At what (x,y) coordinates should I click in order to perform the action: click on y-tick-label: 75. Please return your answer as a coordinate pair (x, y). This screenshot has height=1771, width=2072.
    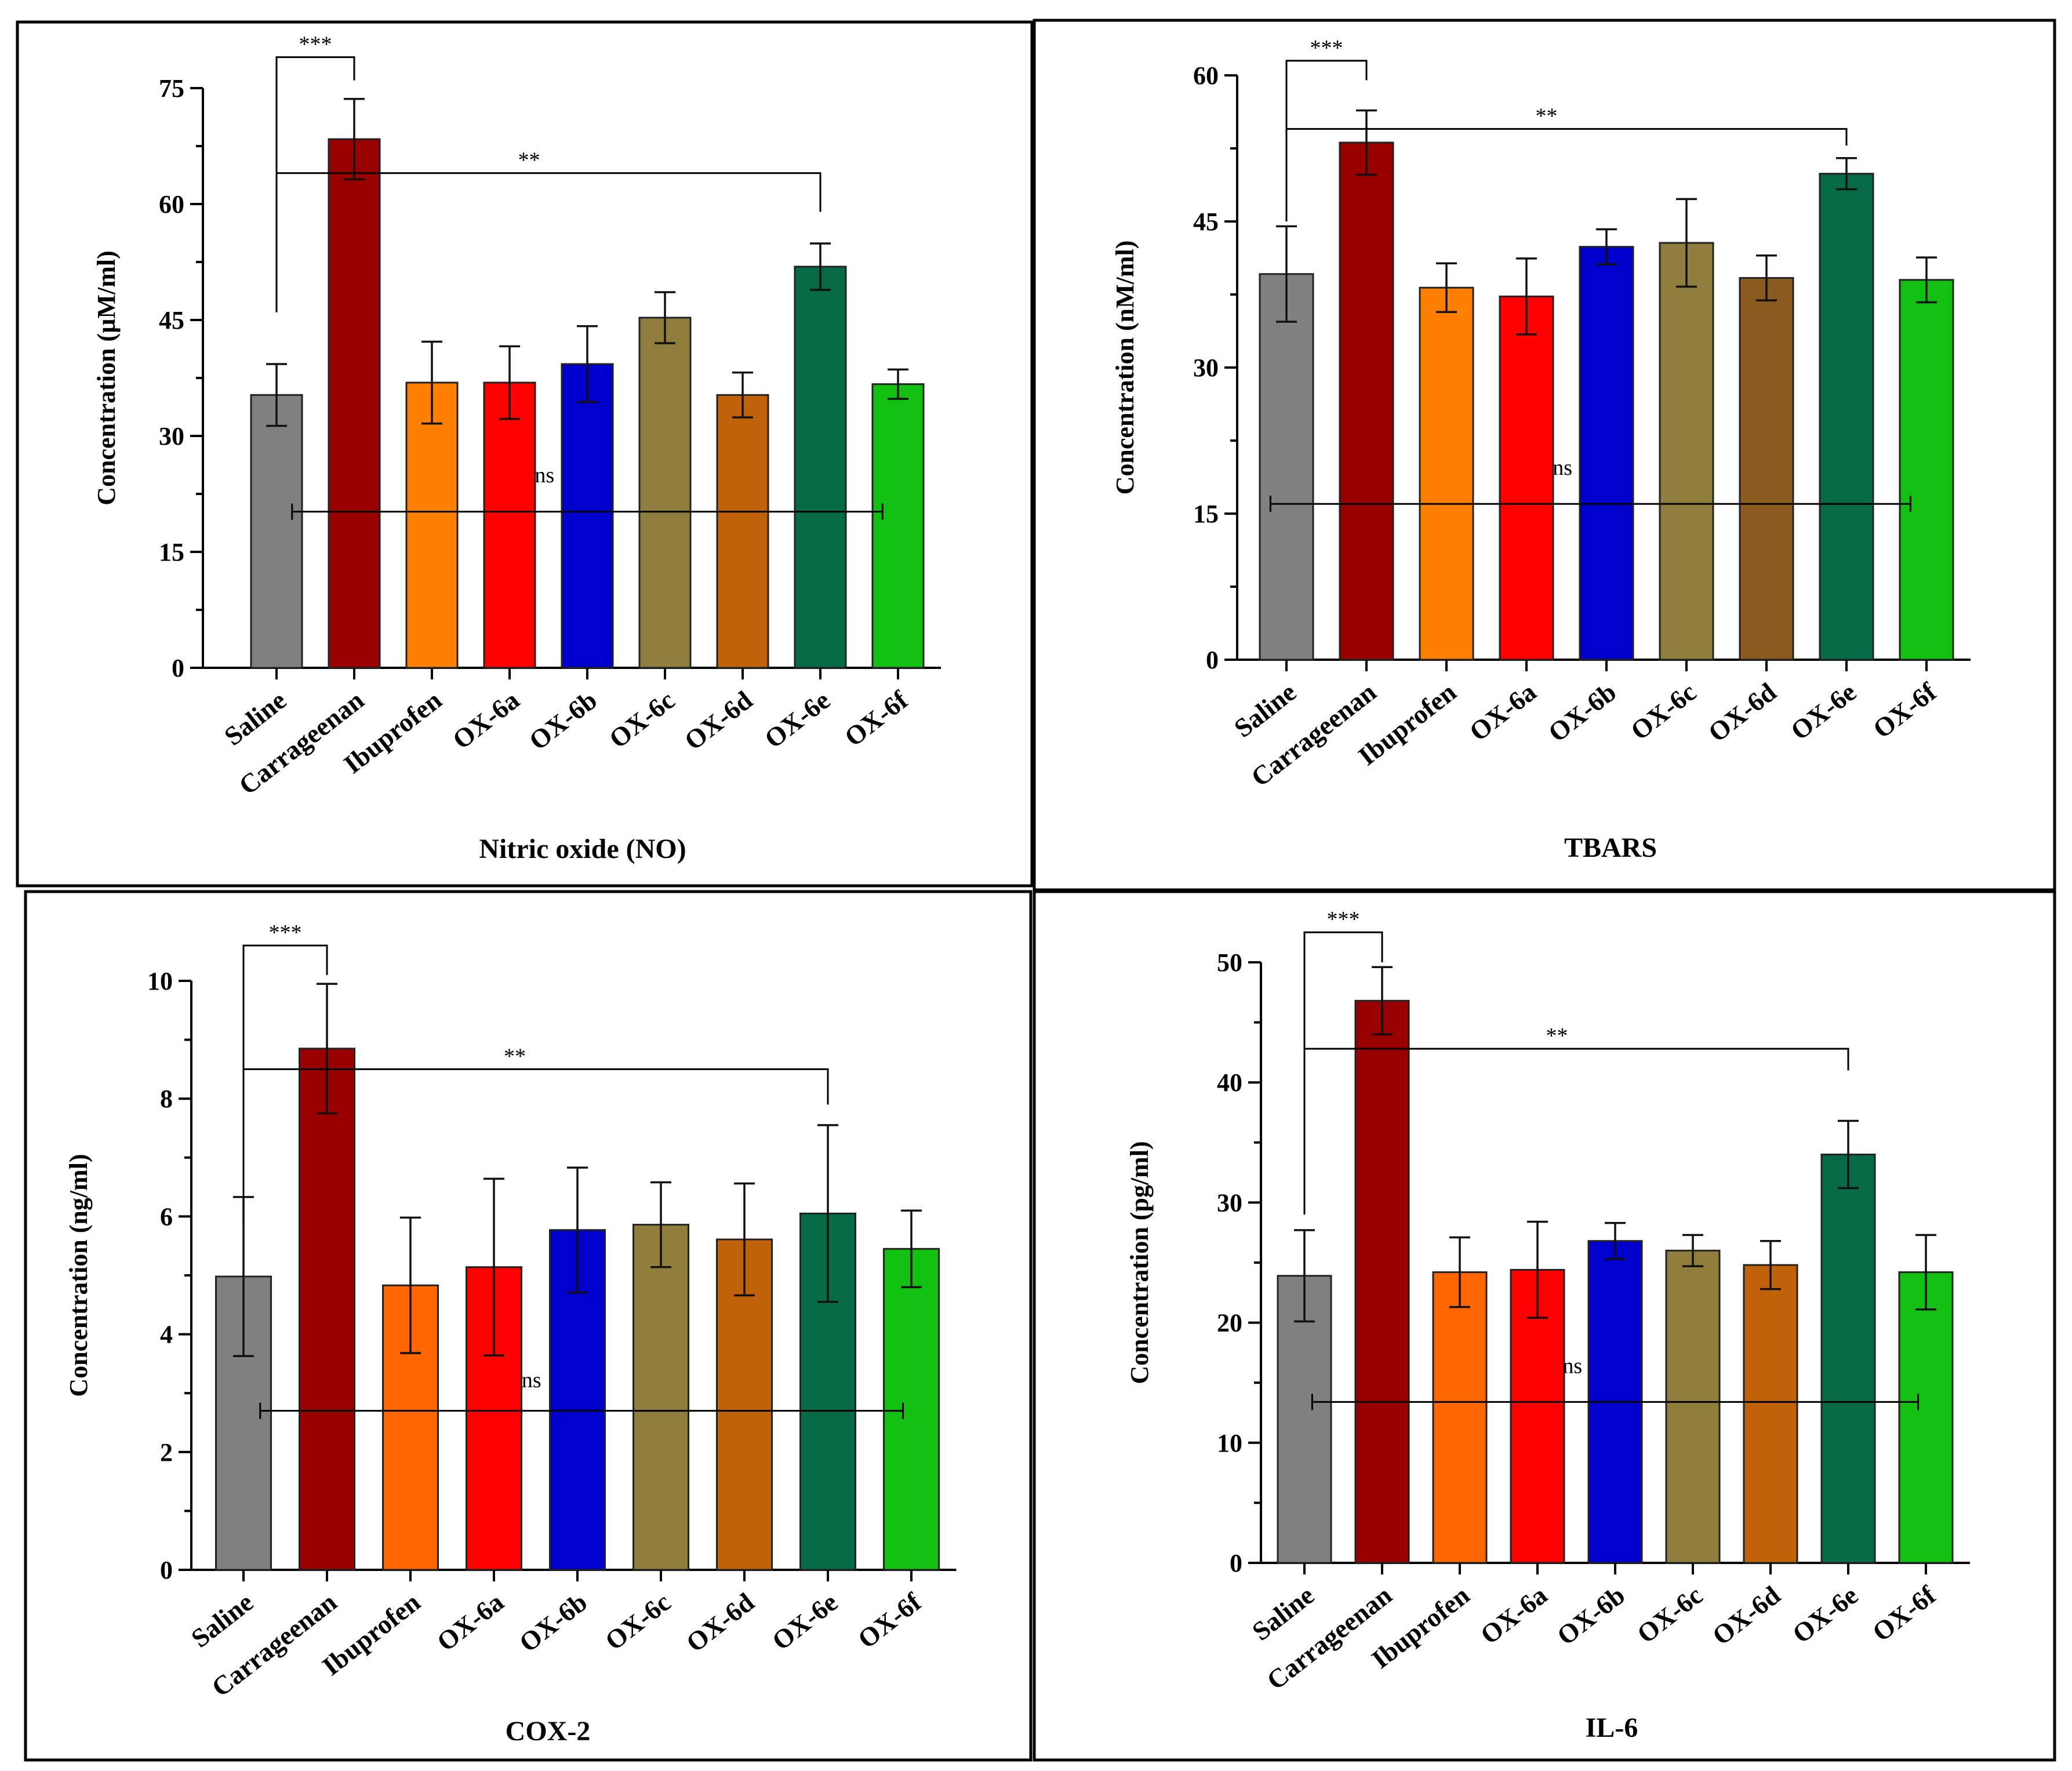
    Looking at the image, I should click on (171, 88).